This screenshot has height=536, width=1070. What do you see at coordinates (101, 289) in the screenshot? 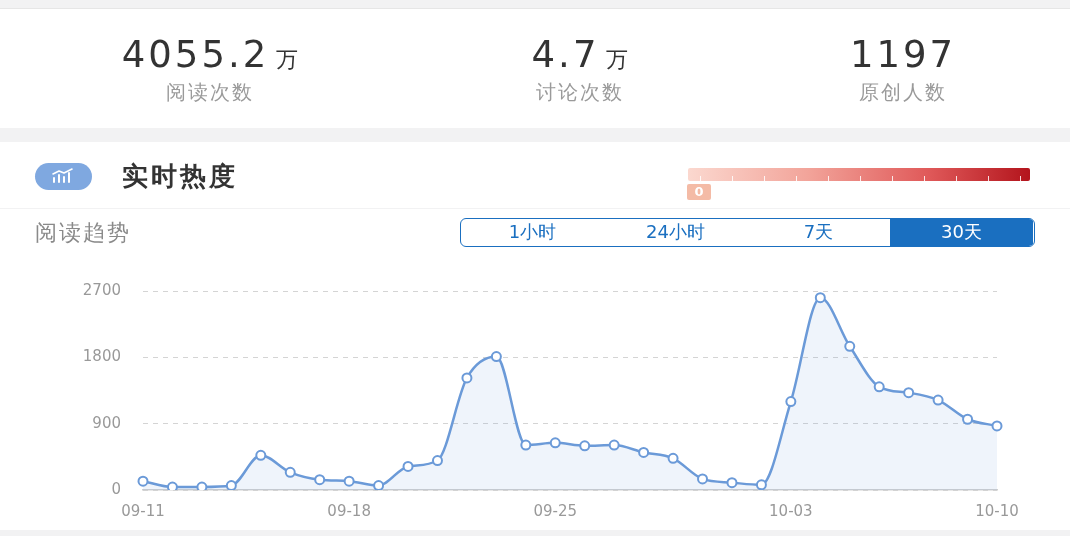
I see `y-tick-label: 2700` at bounding box center [101, 289].